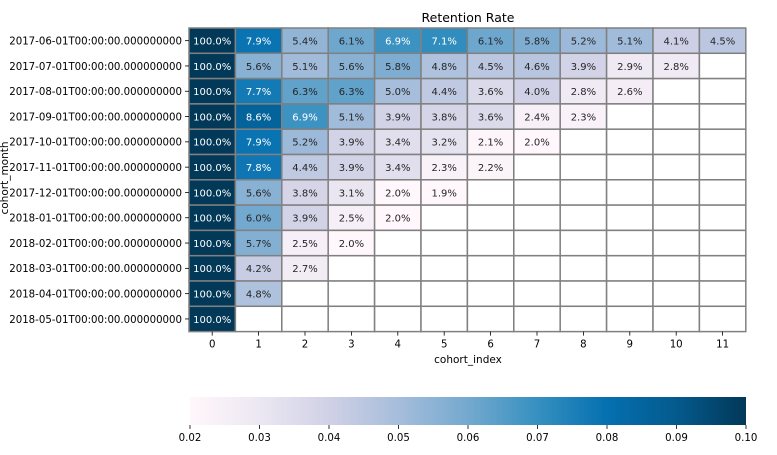 The width and height of the screenshot is (777, 455). I want to click on x-tick-label: 11, so click(722, 345).